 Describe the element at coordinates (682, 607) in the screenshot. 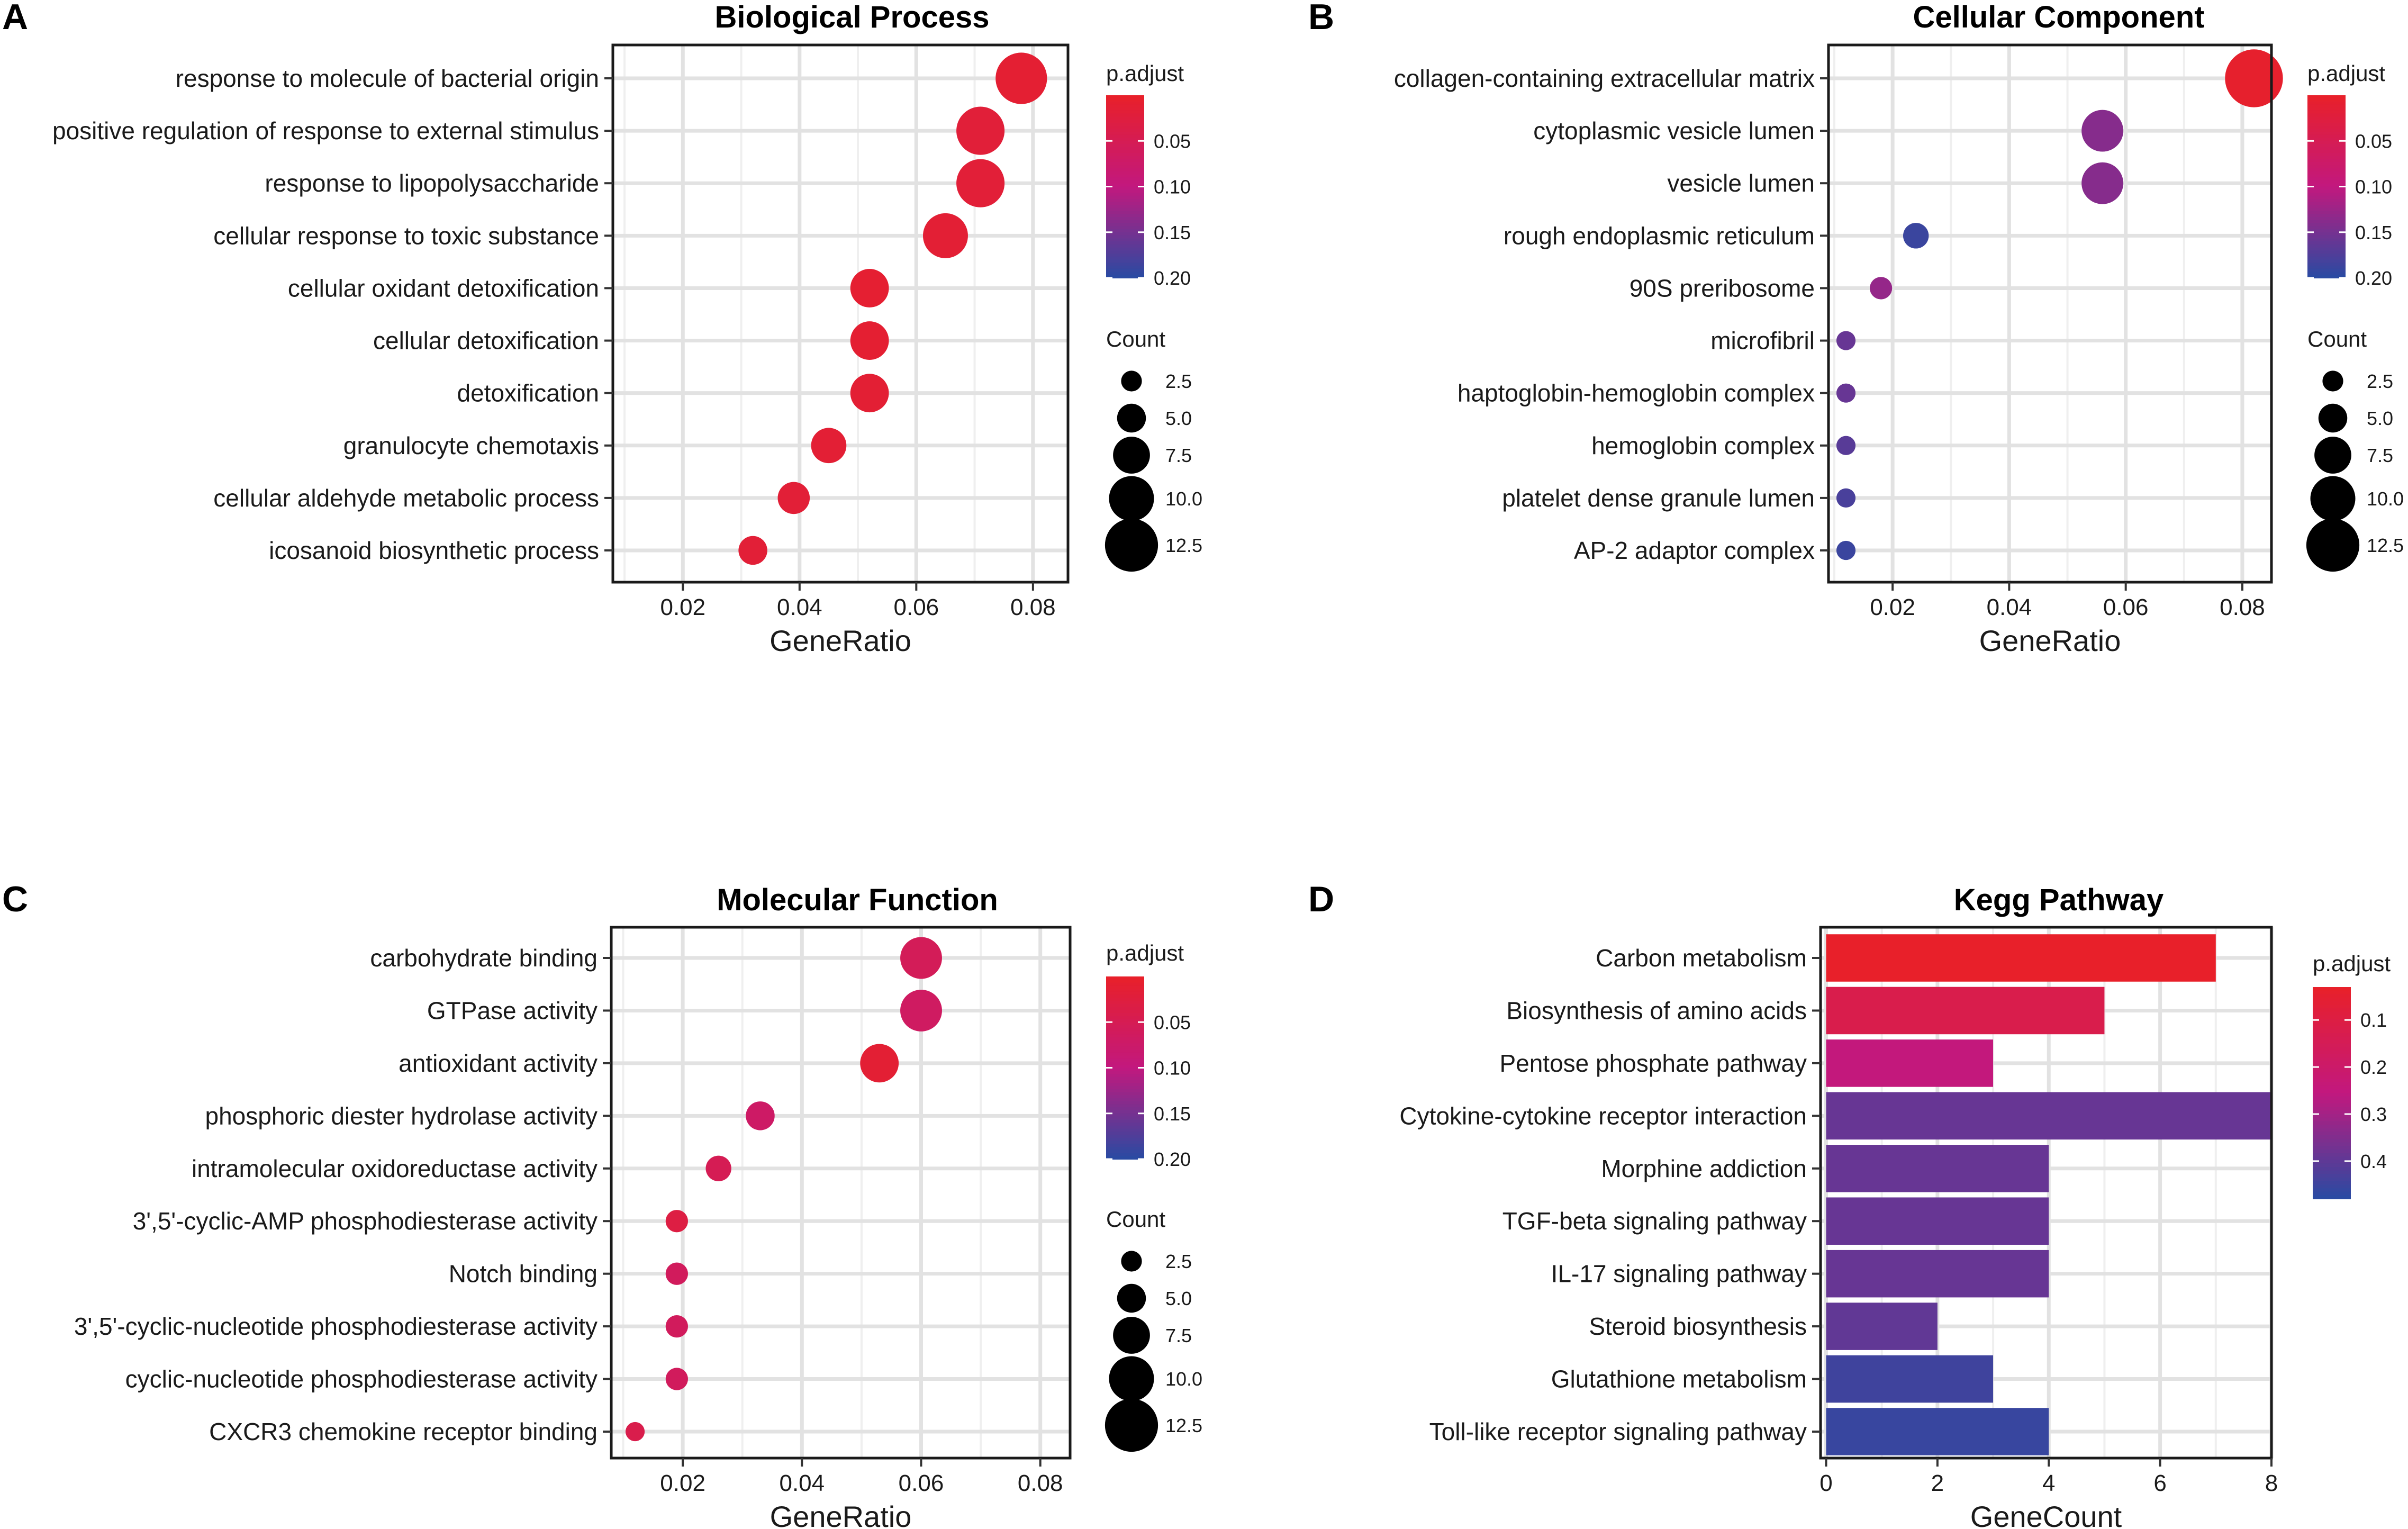

I see `x-tick-label: 0.02` at that location.